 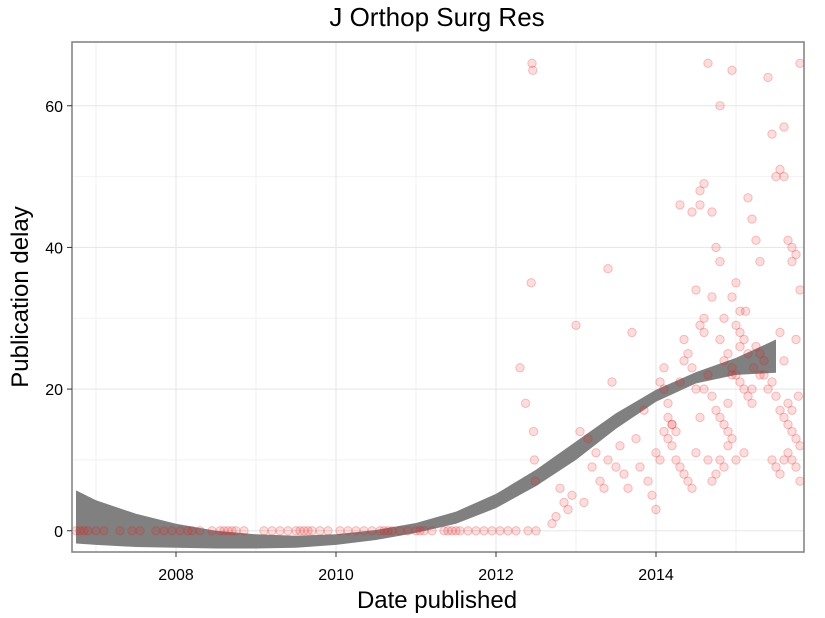 I want to click on y-tick-label: 20, so click(x=54, y=390).